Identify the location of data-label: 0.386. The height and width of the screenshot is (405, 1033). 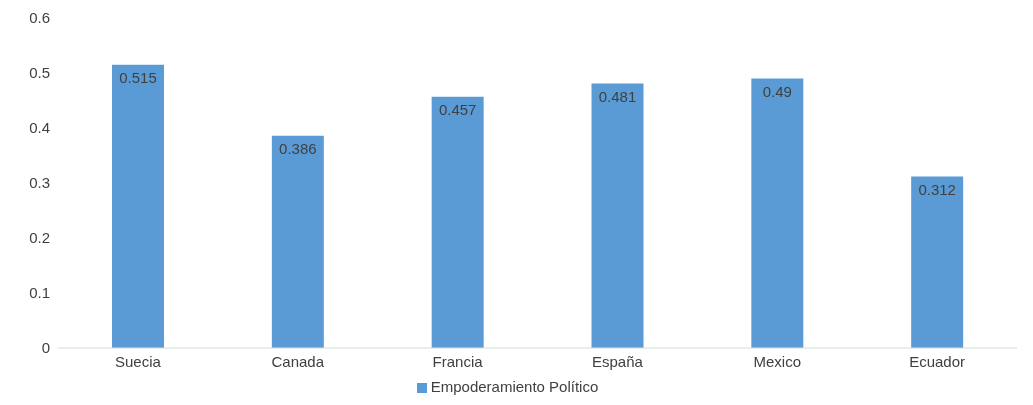
(298, 149).